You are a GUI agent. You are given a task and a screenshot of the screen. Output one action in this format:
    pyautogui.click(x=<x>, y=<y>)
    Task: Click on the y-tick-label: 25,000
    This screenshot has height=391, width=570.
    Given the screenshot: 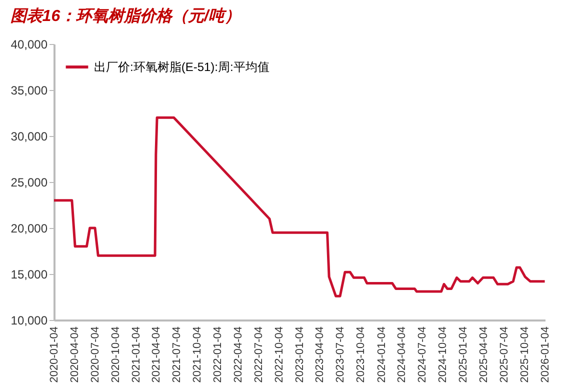 What is the action you would take?
    pyautogui.click(x=29, y=183)
    